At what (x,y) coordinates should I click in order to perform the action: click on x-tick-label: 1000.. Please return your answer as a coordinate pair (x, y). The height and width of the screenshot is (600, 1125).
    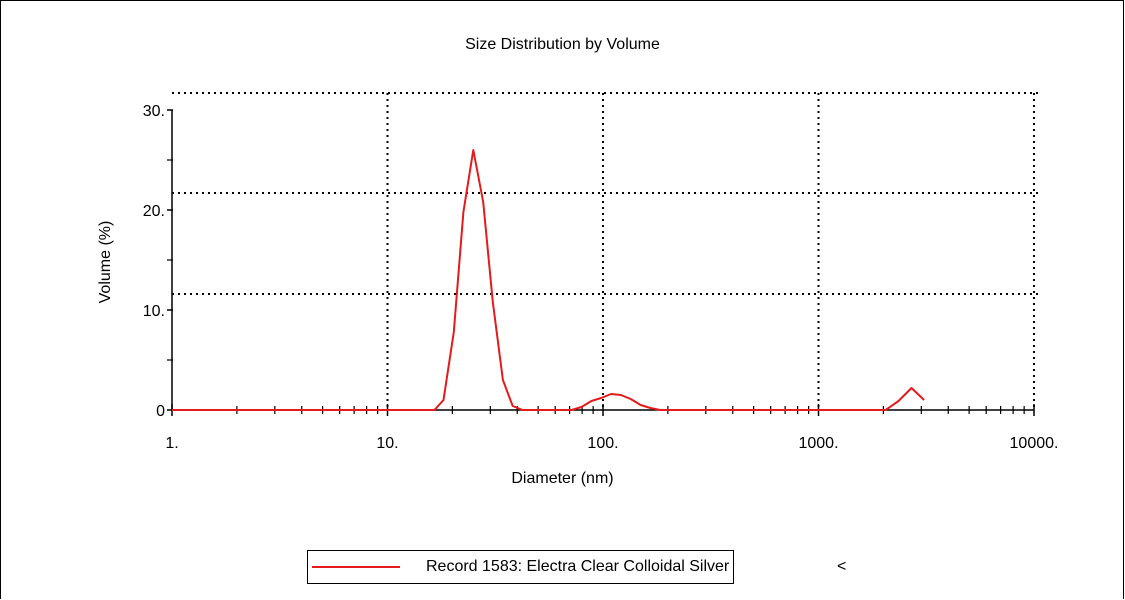
    Looking at the image, I should click on (818, 443).